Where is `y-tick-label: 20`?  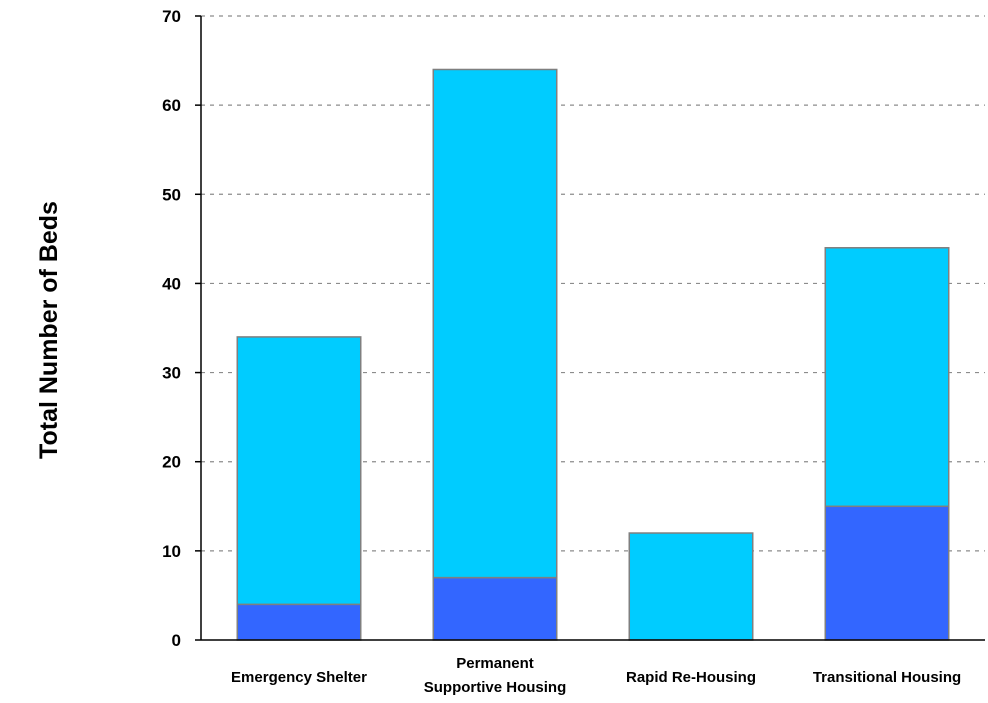
y-tick-label: 20 is located at coordinates (171, 462).